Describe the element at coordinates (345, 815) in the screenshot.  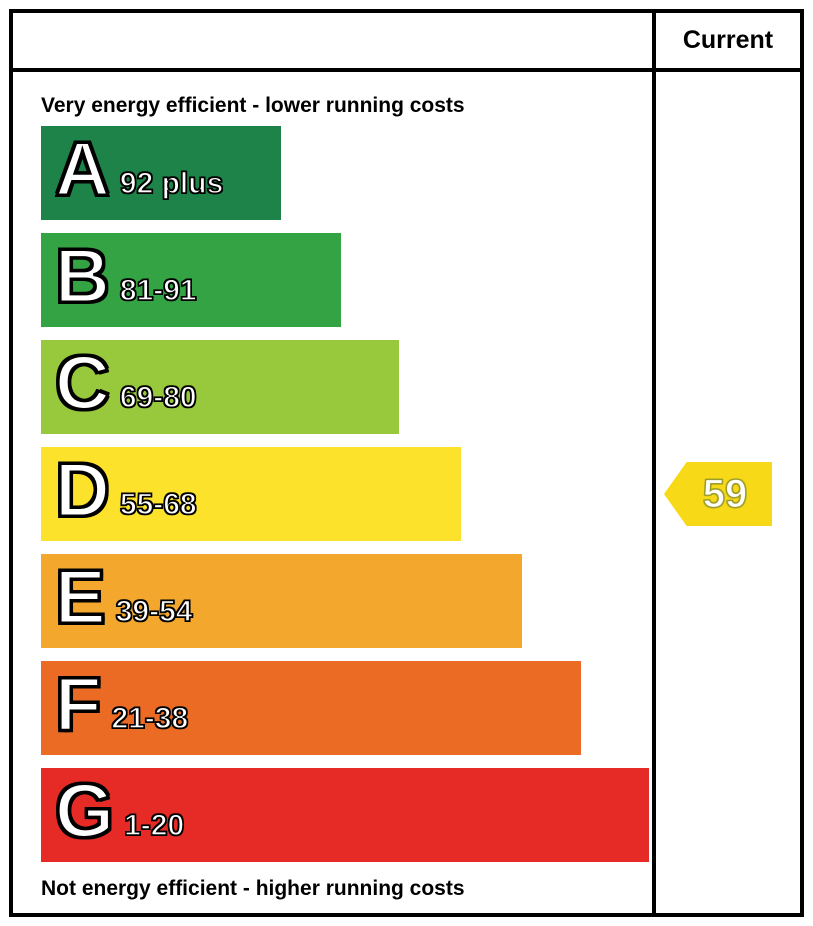
I see `band-row-g: G 1-20` at that location.